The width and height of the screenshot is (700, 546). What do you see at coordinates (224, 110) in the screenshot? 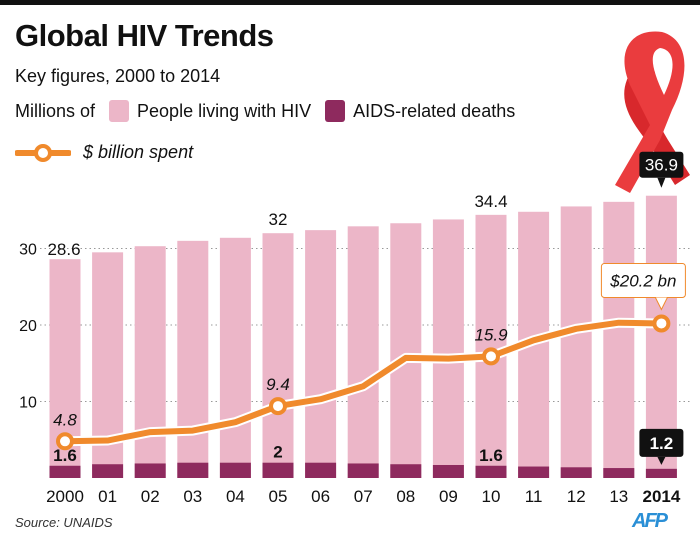
I see `legend-label-living: People living with HIV` at bounding box center [224, 110].